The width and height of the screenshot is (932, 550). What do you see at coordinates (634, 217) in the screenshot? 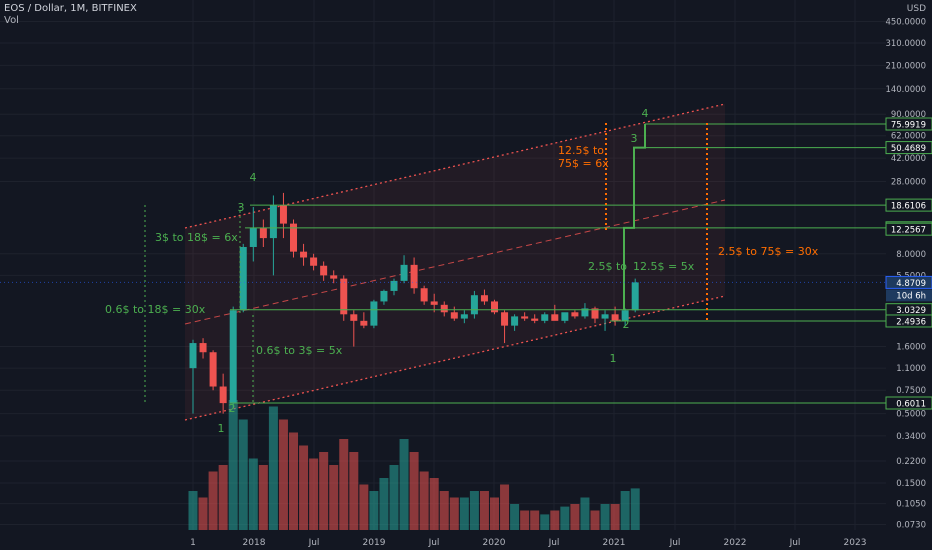
I see `projection-path` at bounding box center [634, 217].